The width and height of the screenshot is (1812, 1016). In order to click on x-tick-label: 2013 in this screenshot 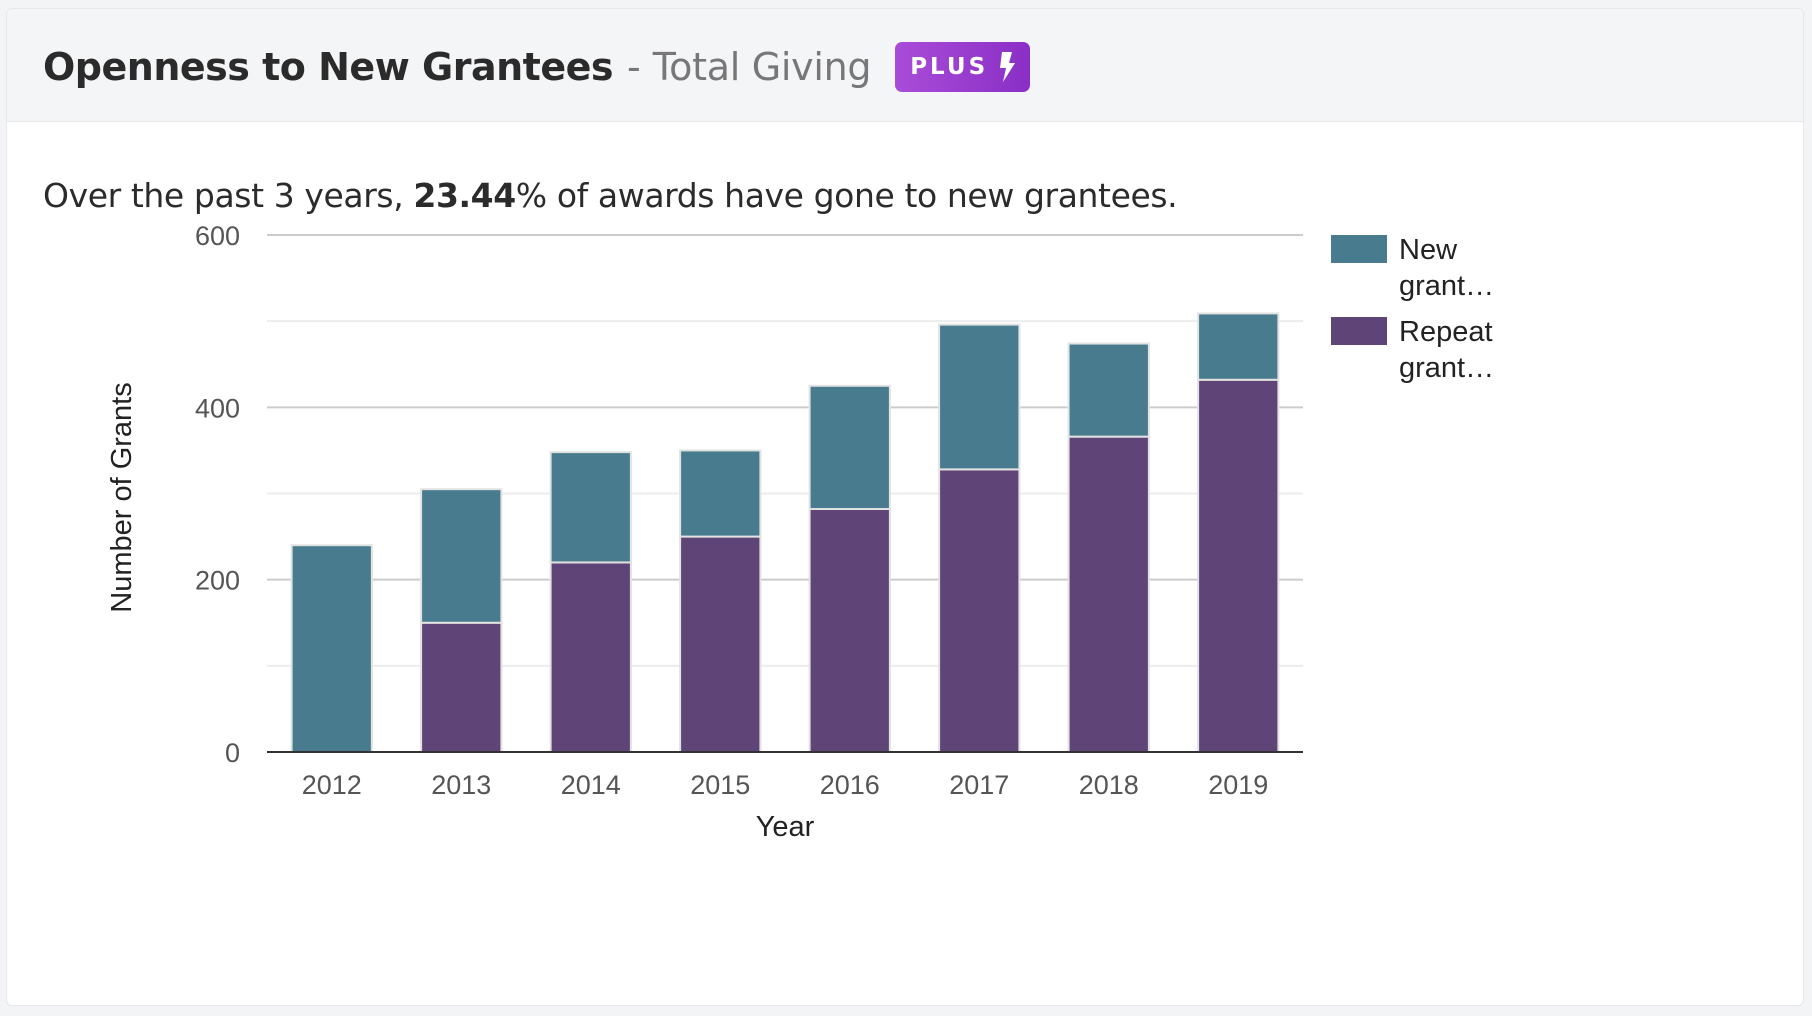, I will do `click(461, 785)`.